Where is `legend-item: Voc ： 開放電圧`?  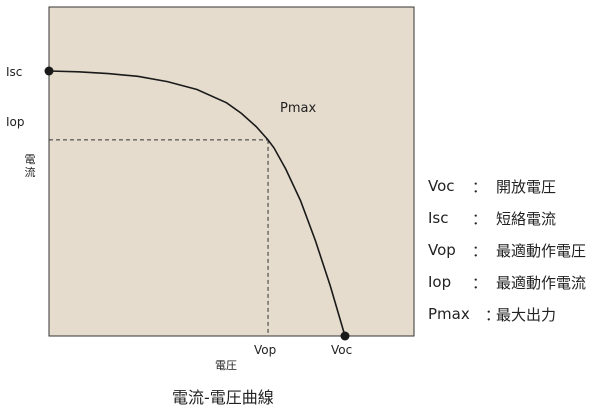 legend-item: Voc ： 開放電圧 is located at coordinates (507, 186).